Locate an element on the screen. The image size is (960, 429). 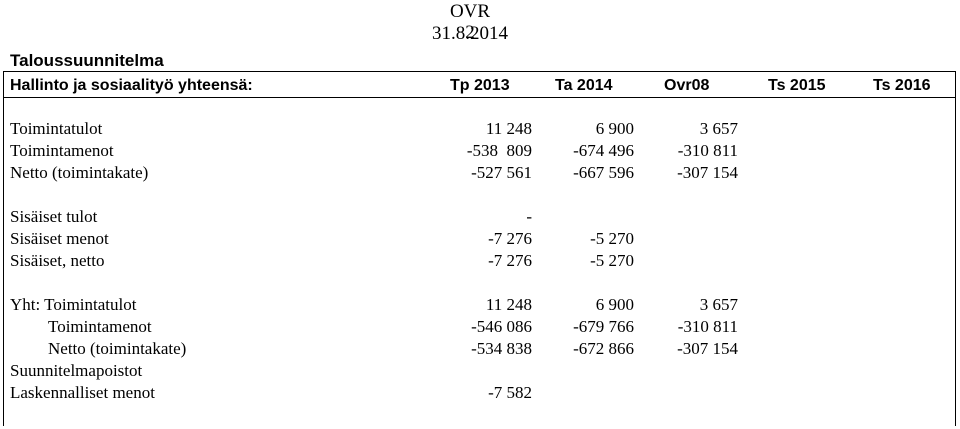
row-label: Sisäiset menot is located at coordinates (59, 238).